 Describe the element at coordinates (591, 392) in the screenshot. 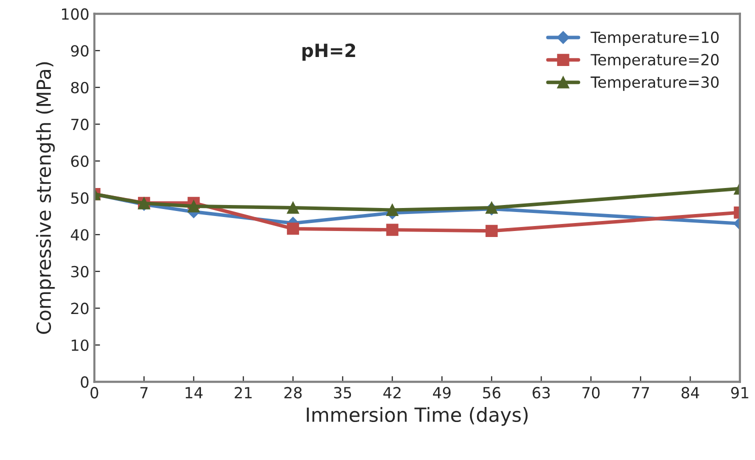

I see `x-tick-label: 70` at that location.